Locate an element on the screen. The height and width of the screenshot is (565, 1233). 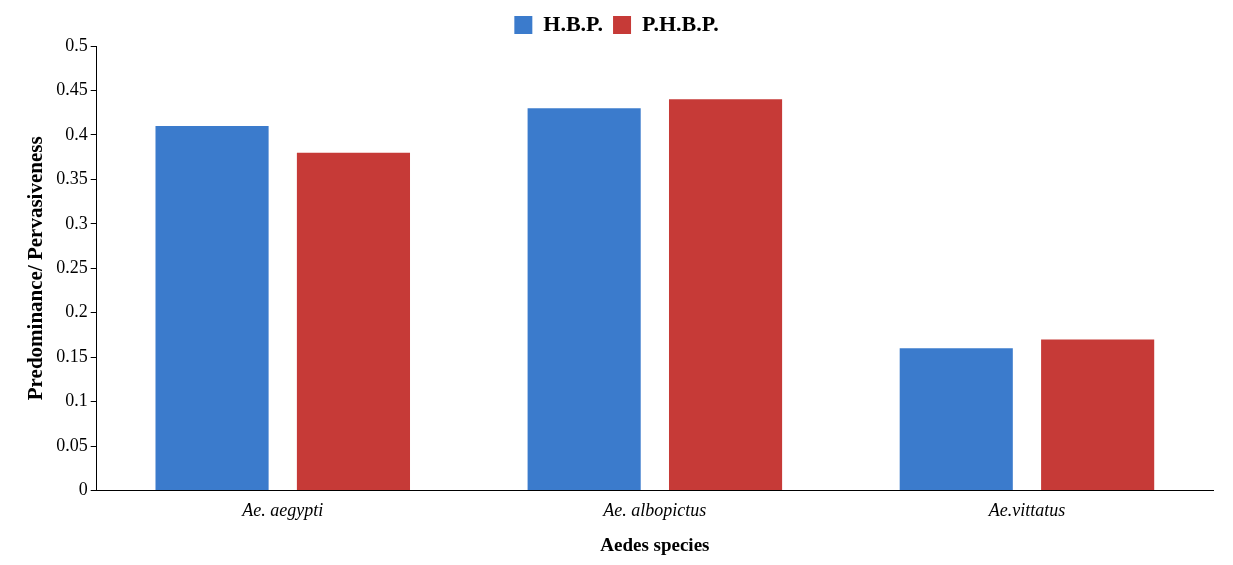
y-tick-label: 0.3 is located at coordinates (76, 222).